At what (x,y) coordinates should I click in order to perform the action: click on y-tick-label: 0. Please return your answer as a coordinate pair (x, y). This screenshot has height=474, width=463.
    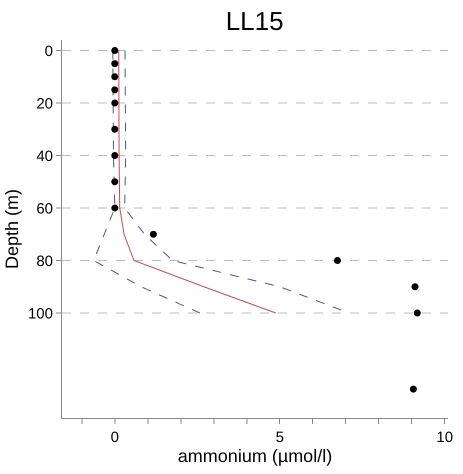
    Looking at the image, I should click on (48, 51).